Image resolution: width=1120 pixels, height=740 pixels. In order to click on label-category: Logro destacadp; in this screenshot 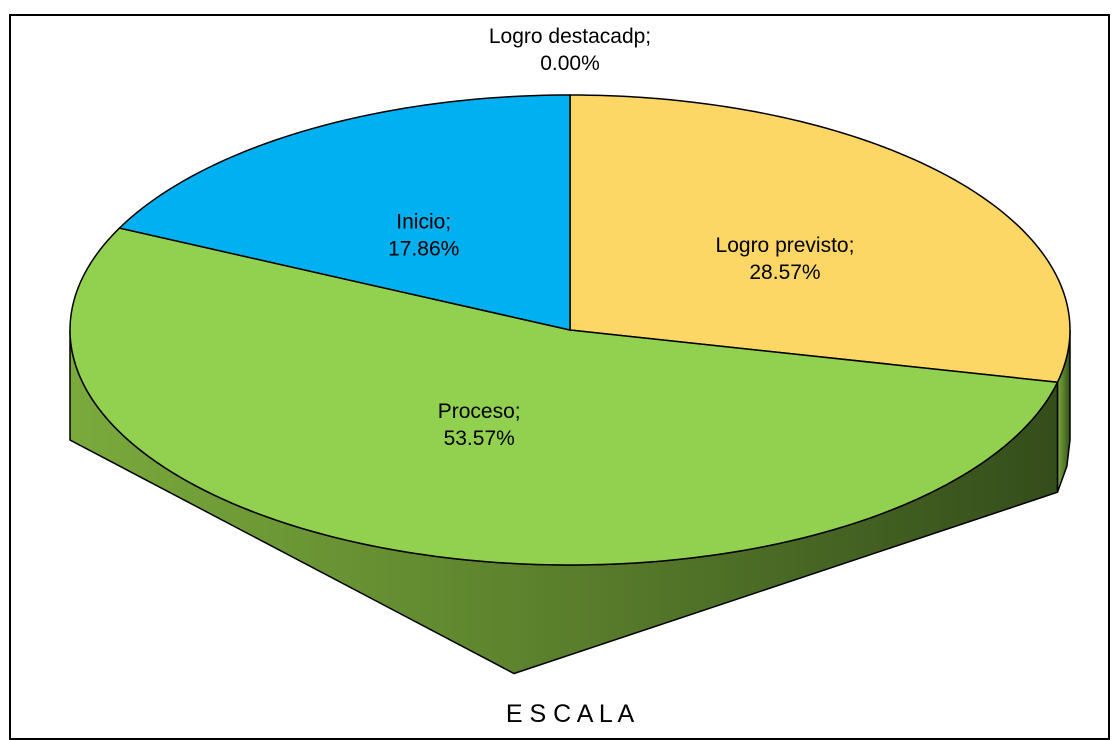, I will do `click(570, 36)`.